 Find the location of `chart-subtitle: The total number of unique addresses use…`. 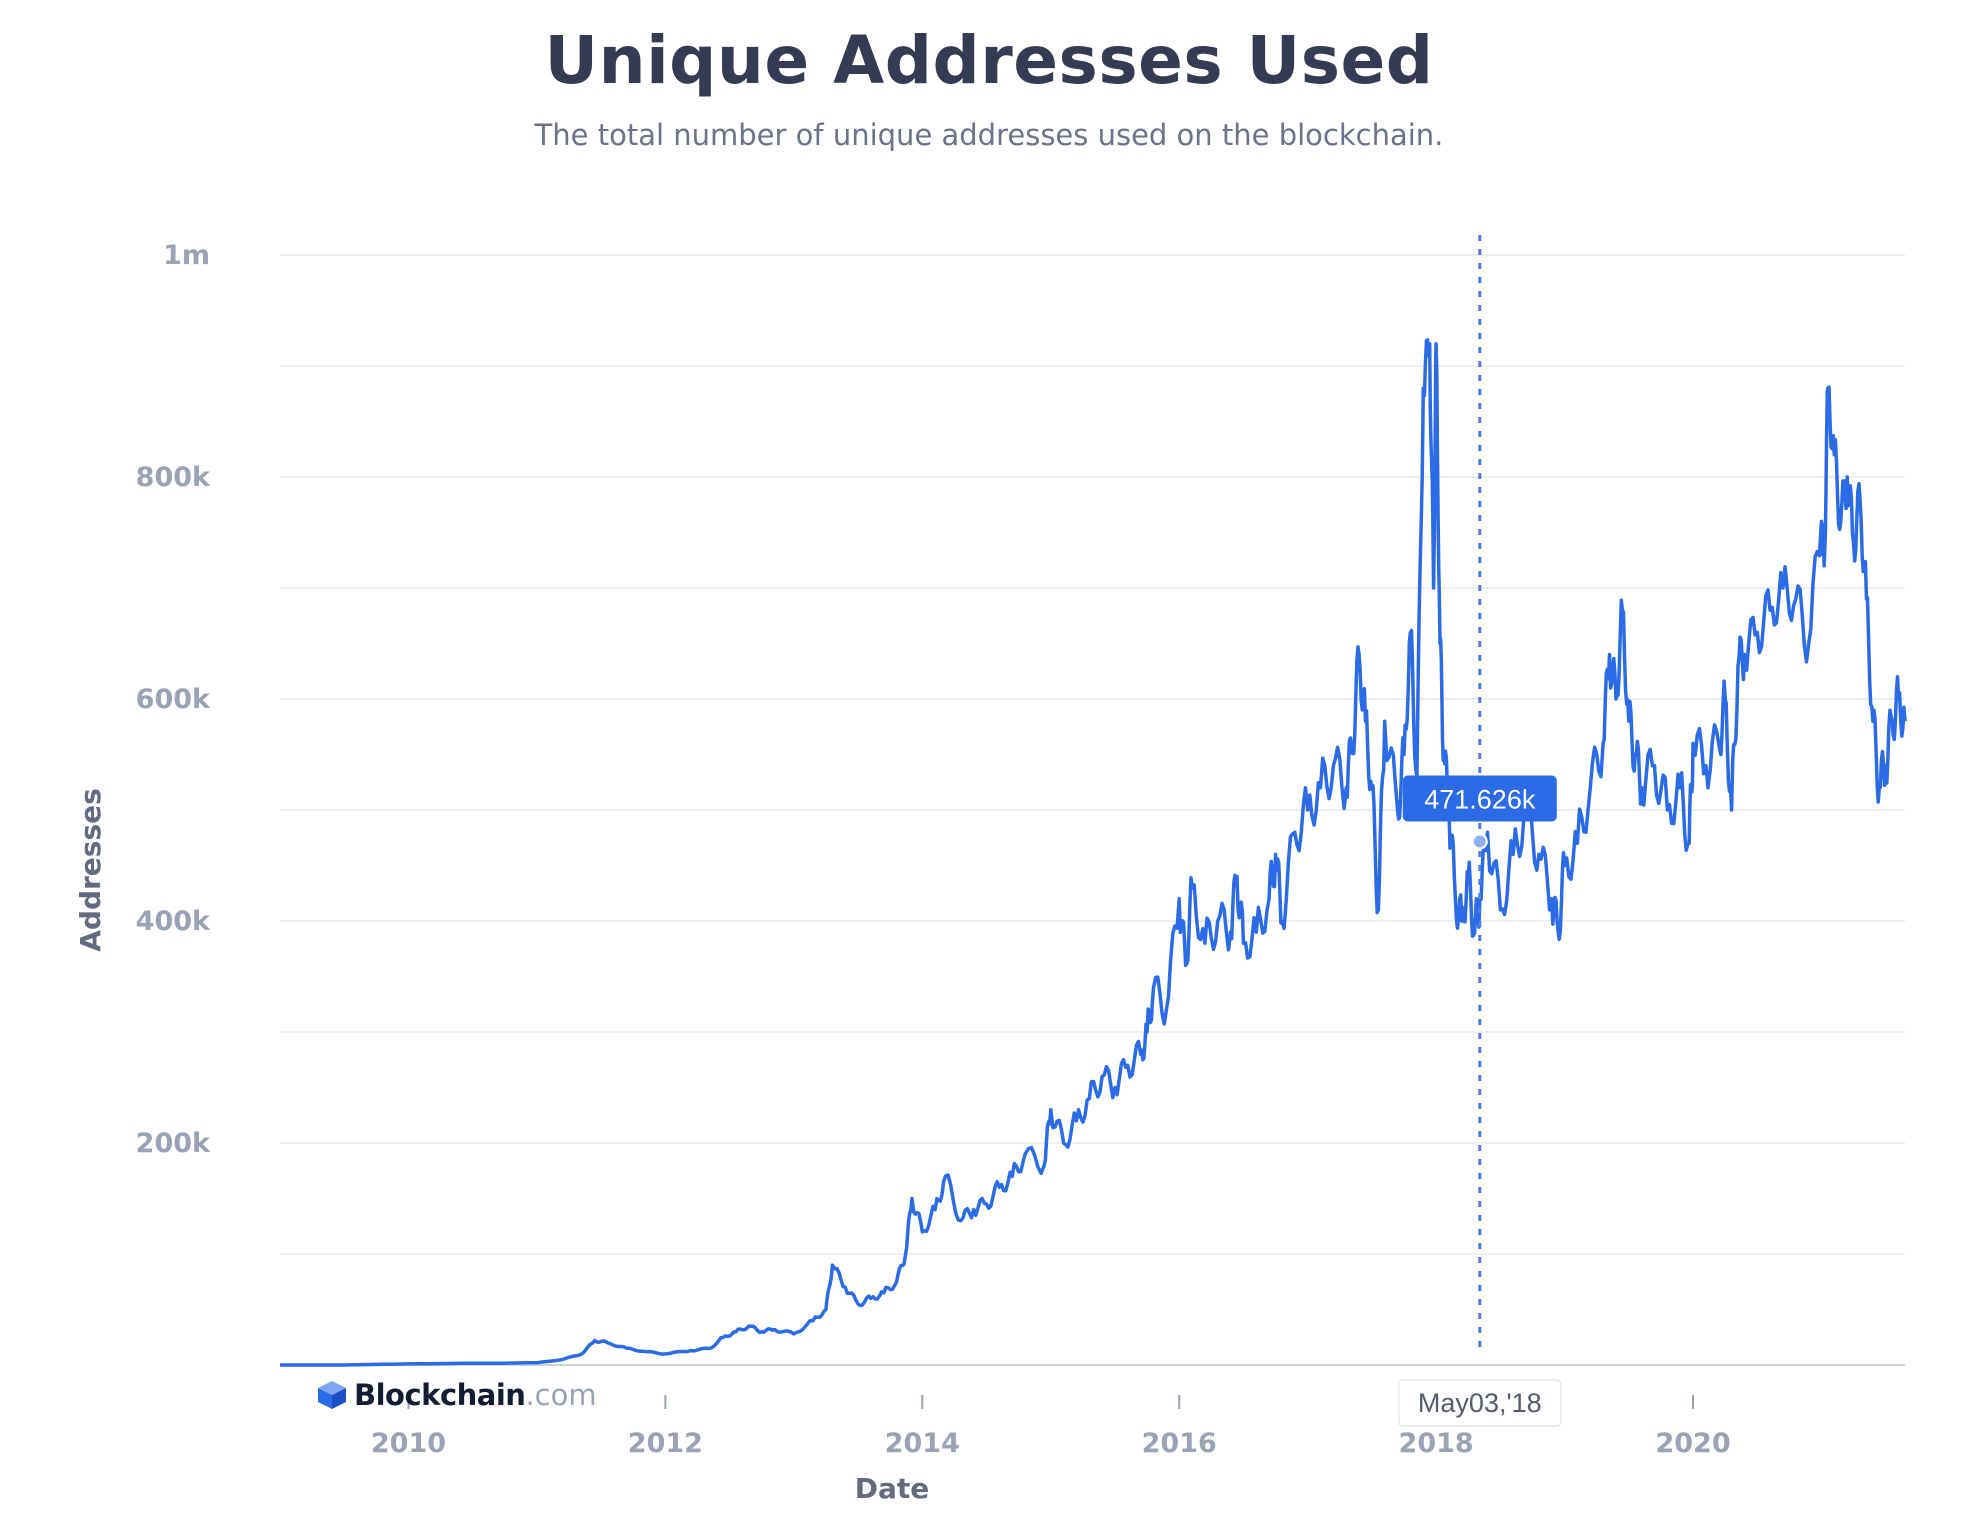

chart-subtitle: The total number of unique addresses use… is located at coordinates (989, 135).